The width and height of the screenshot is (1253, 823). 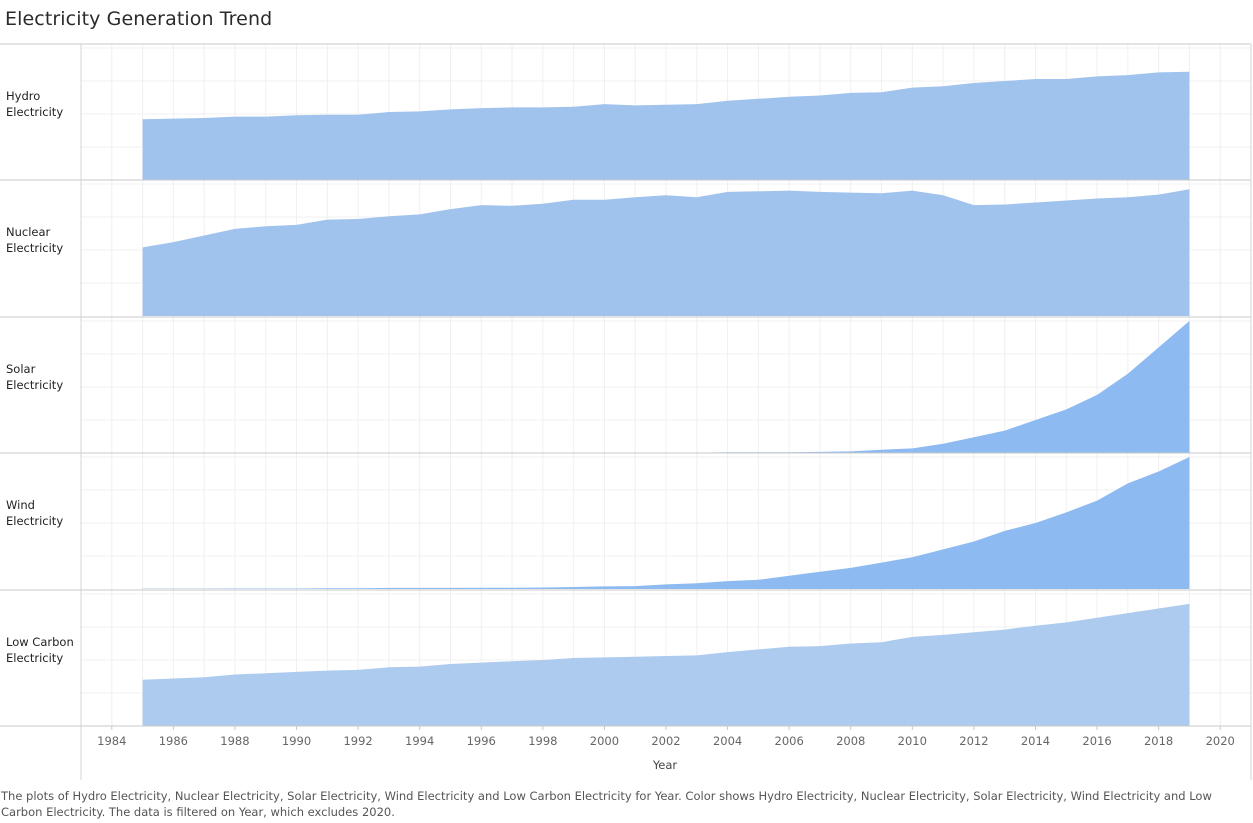 I want to click on chart-title: Electricity Generation Trend, so click(x=139, y=19).